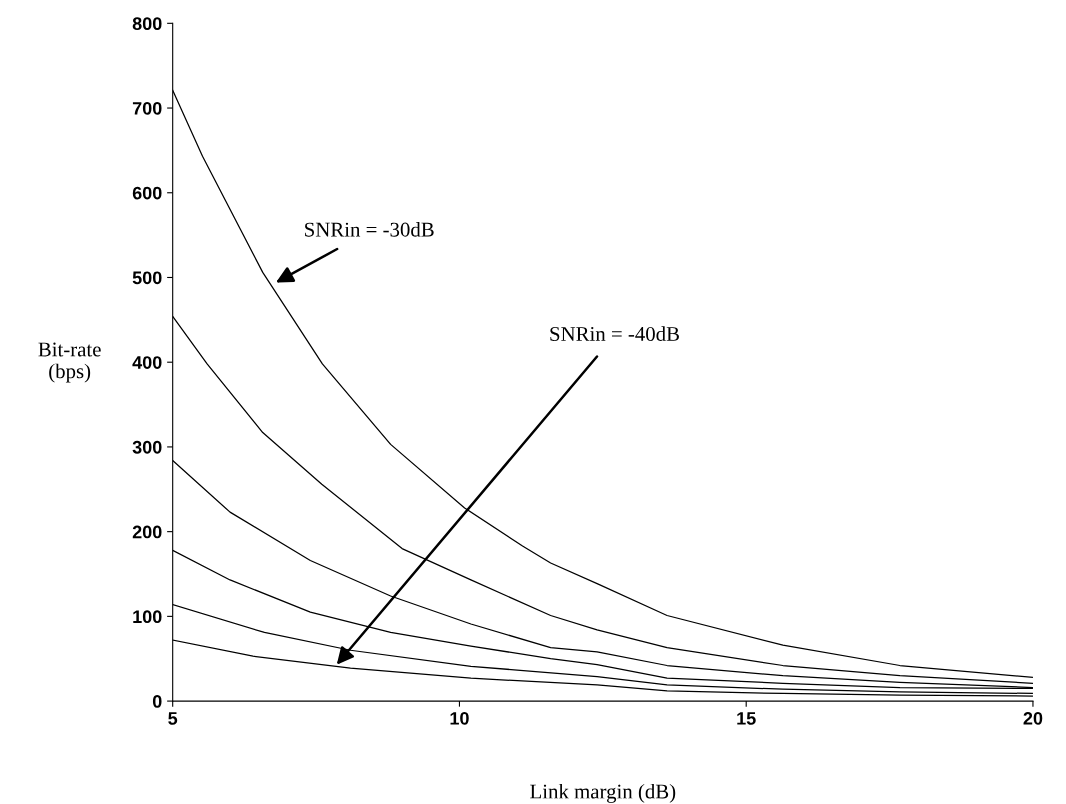  What do you see at coordinates (1033, 718) in the screenshot?
I see `x-tick-label: 20` at bounding box center [1033, 718].